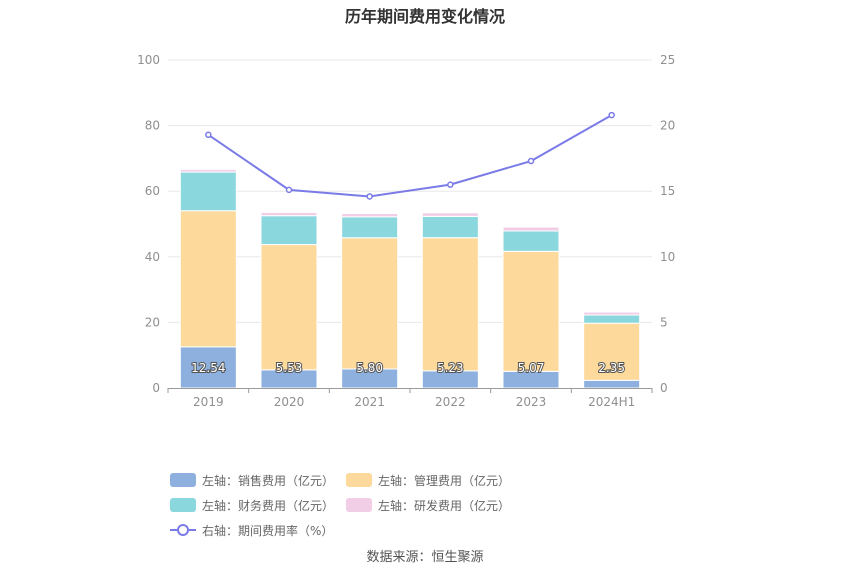  I want to click on x-axis-tick-label: 2021, so click(369, 402).